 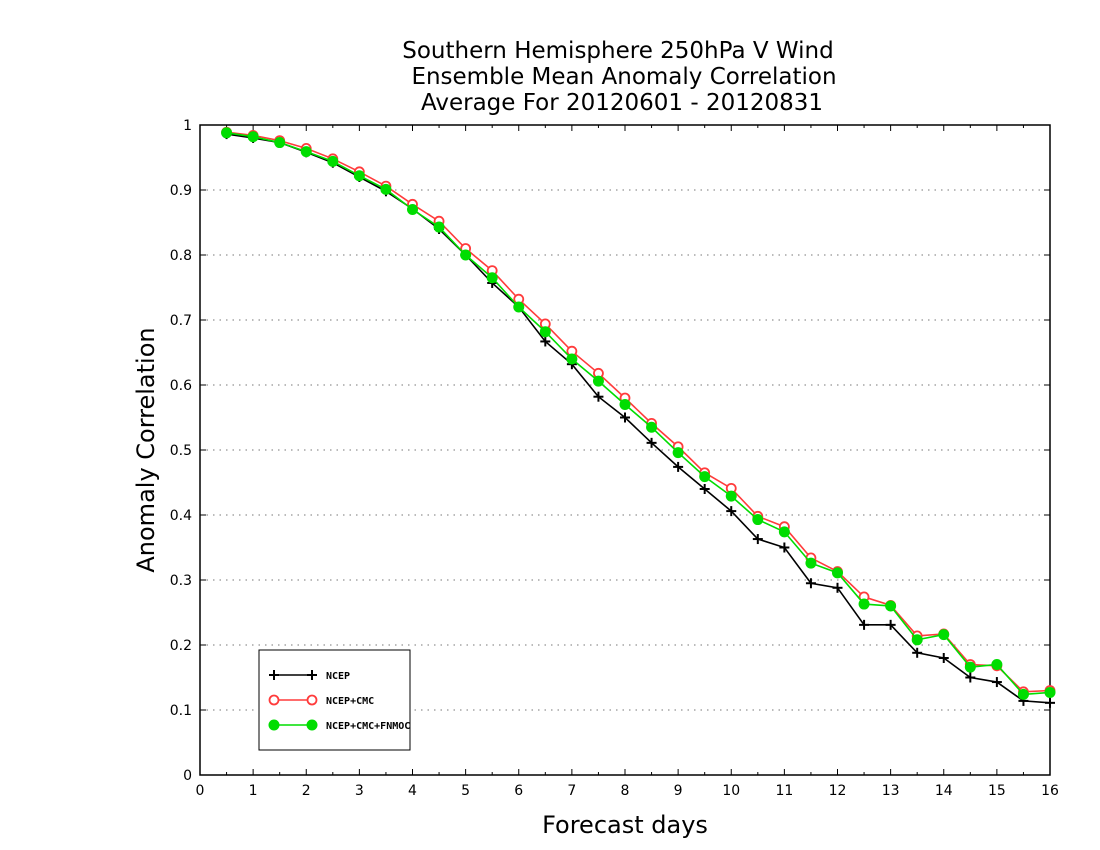 I want to click on x-tick-label: 11, so click(x=784, y=791).